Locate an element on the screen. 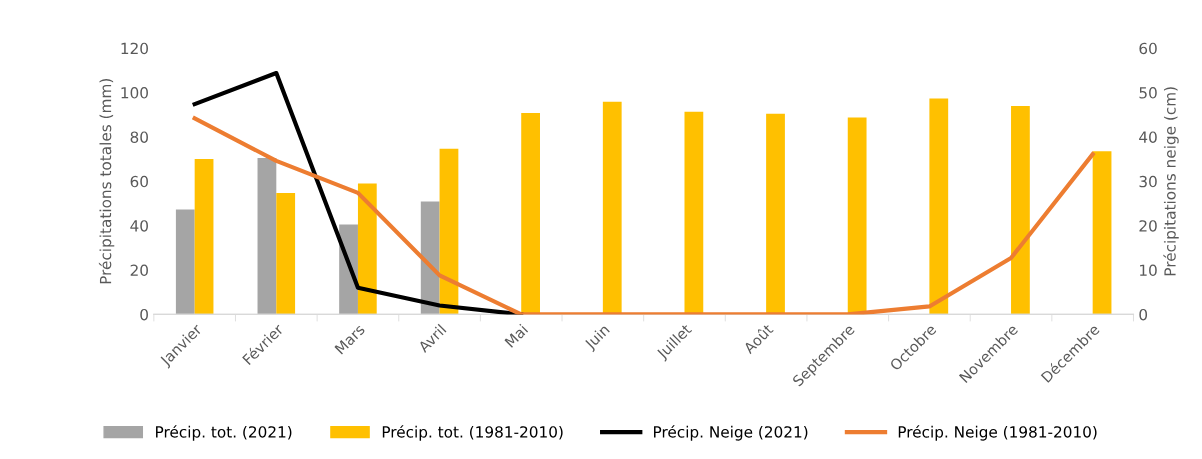 This screenshot has height=459, width=1202. y-tick-label: 60 is located at coordinates (139, 181).